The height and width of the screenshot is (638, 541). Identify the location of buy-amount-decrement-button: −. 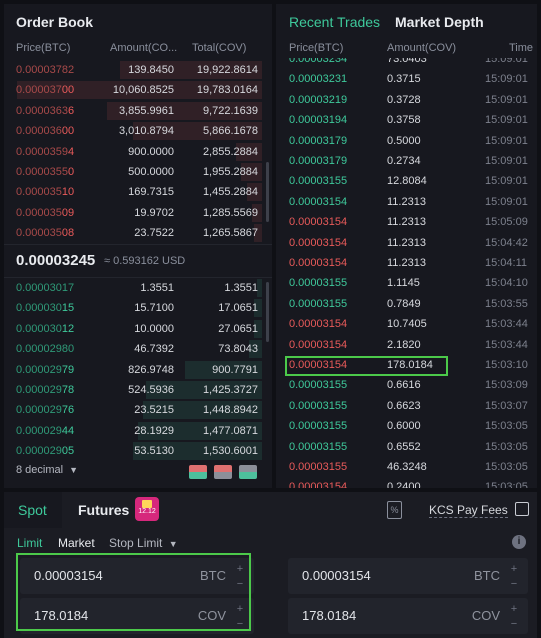
(240, 624).